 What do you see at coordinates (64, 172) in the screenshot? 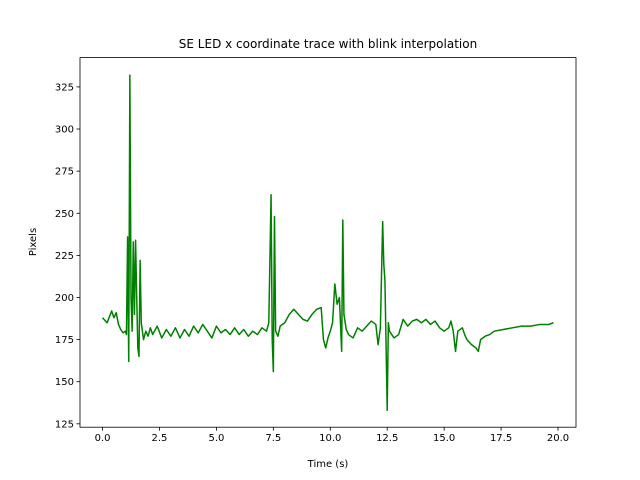
I see `y-tick-label: 275` at bounding box center [64, 172].